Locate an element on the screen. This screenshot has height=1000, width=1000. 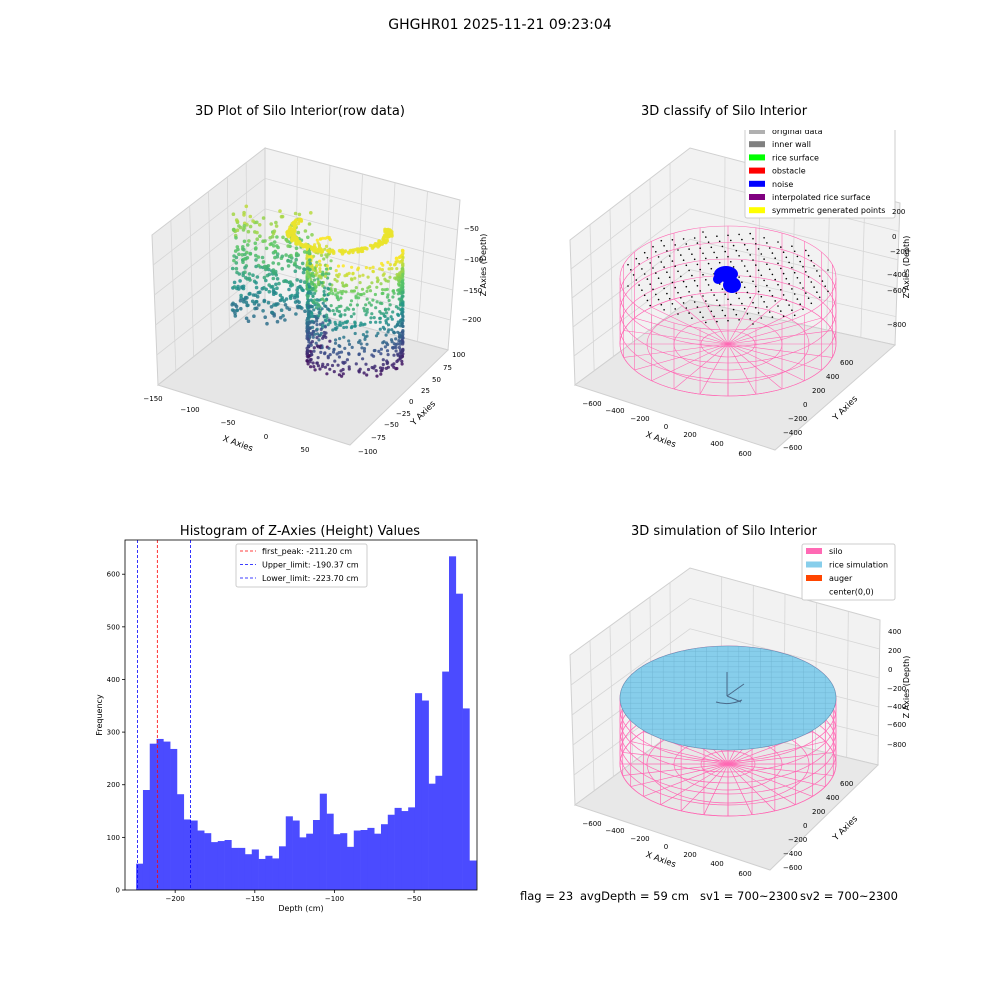
status-flag: flag = 23 is located at coordinates (547, 896).